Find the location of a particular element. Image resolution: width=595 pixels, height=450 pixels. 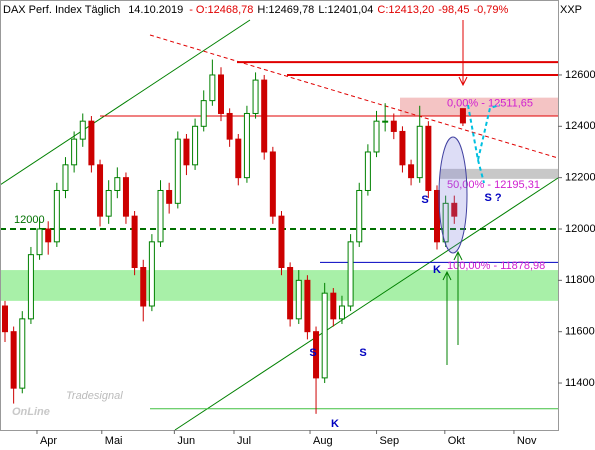

level-label: 12000 is located at coordinates (29, 220).